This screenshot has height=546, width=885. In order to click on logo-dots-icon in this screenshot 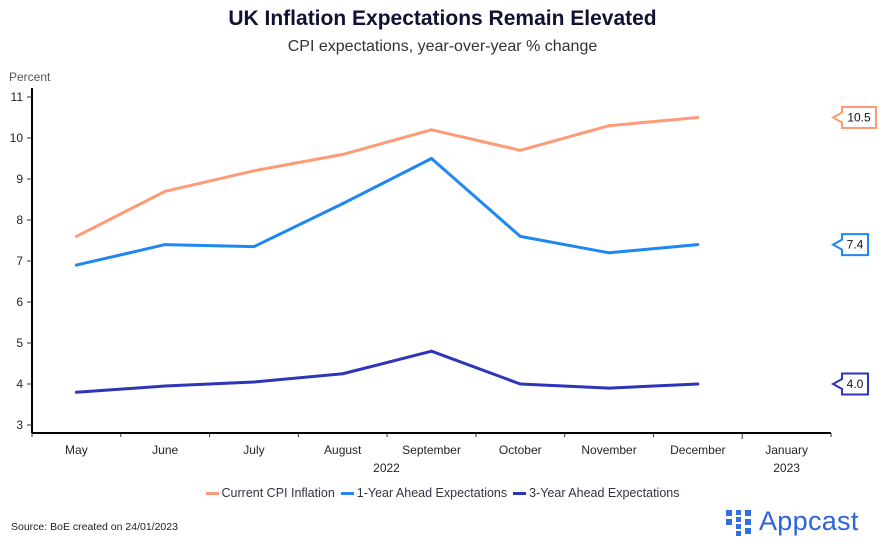, I will do `click(739, 522)`.